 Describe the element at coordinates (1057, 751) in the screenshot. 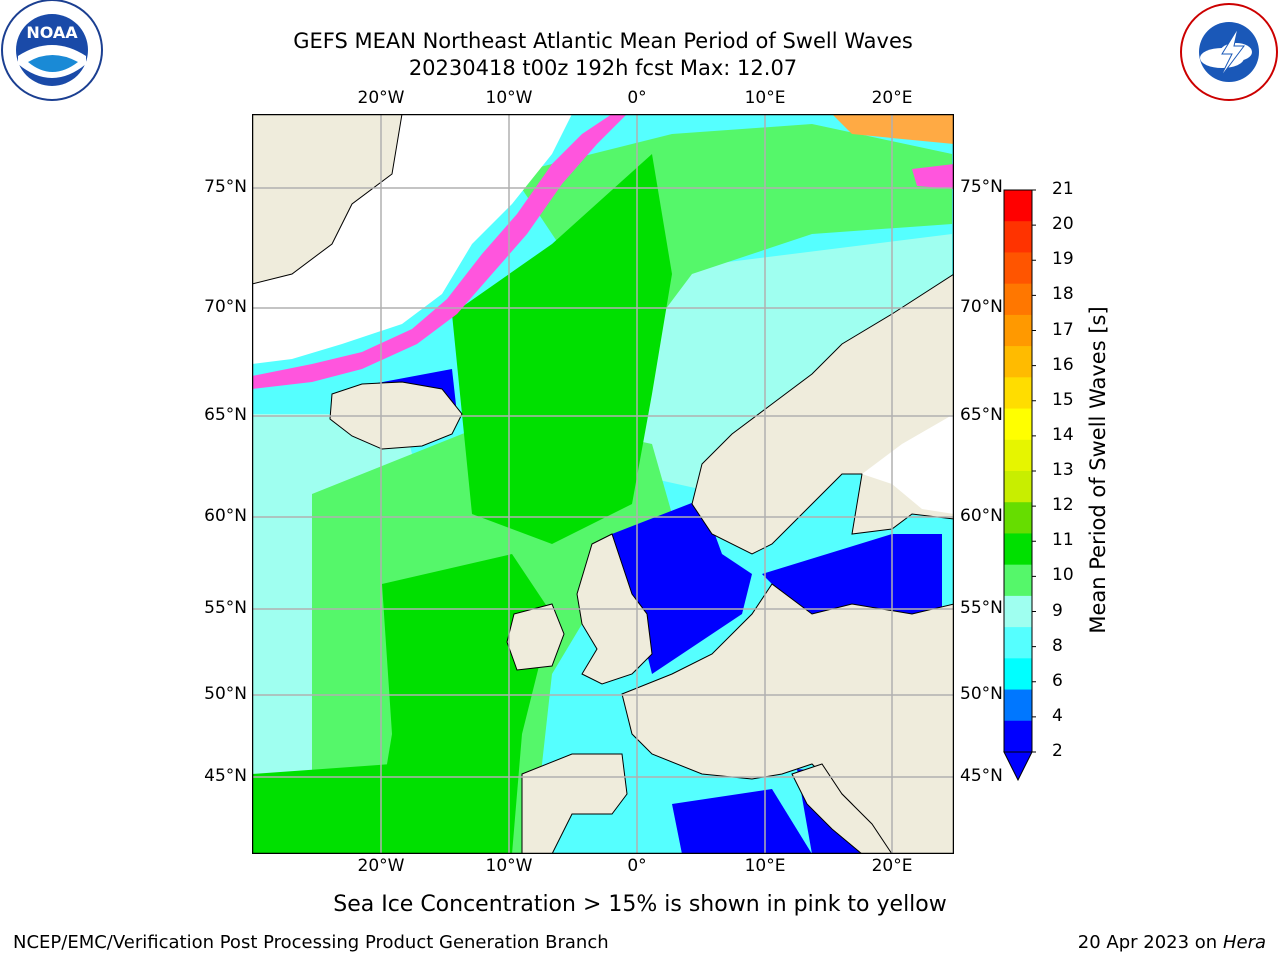

I see `colorbar-tick-label: 2` at that location.